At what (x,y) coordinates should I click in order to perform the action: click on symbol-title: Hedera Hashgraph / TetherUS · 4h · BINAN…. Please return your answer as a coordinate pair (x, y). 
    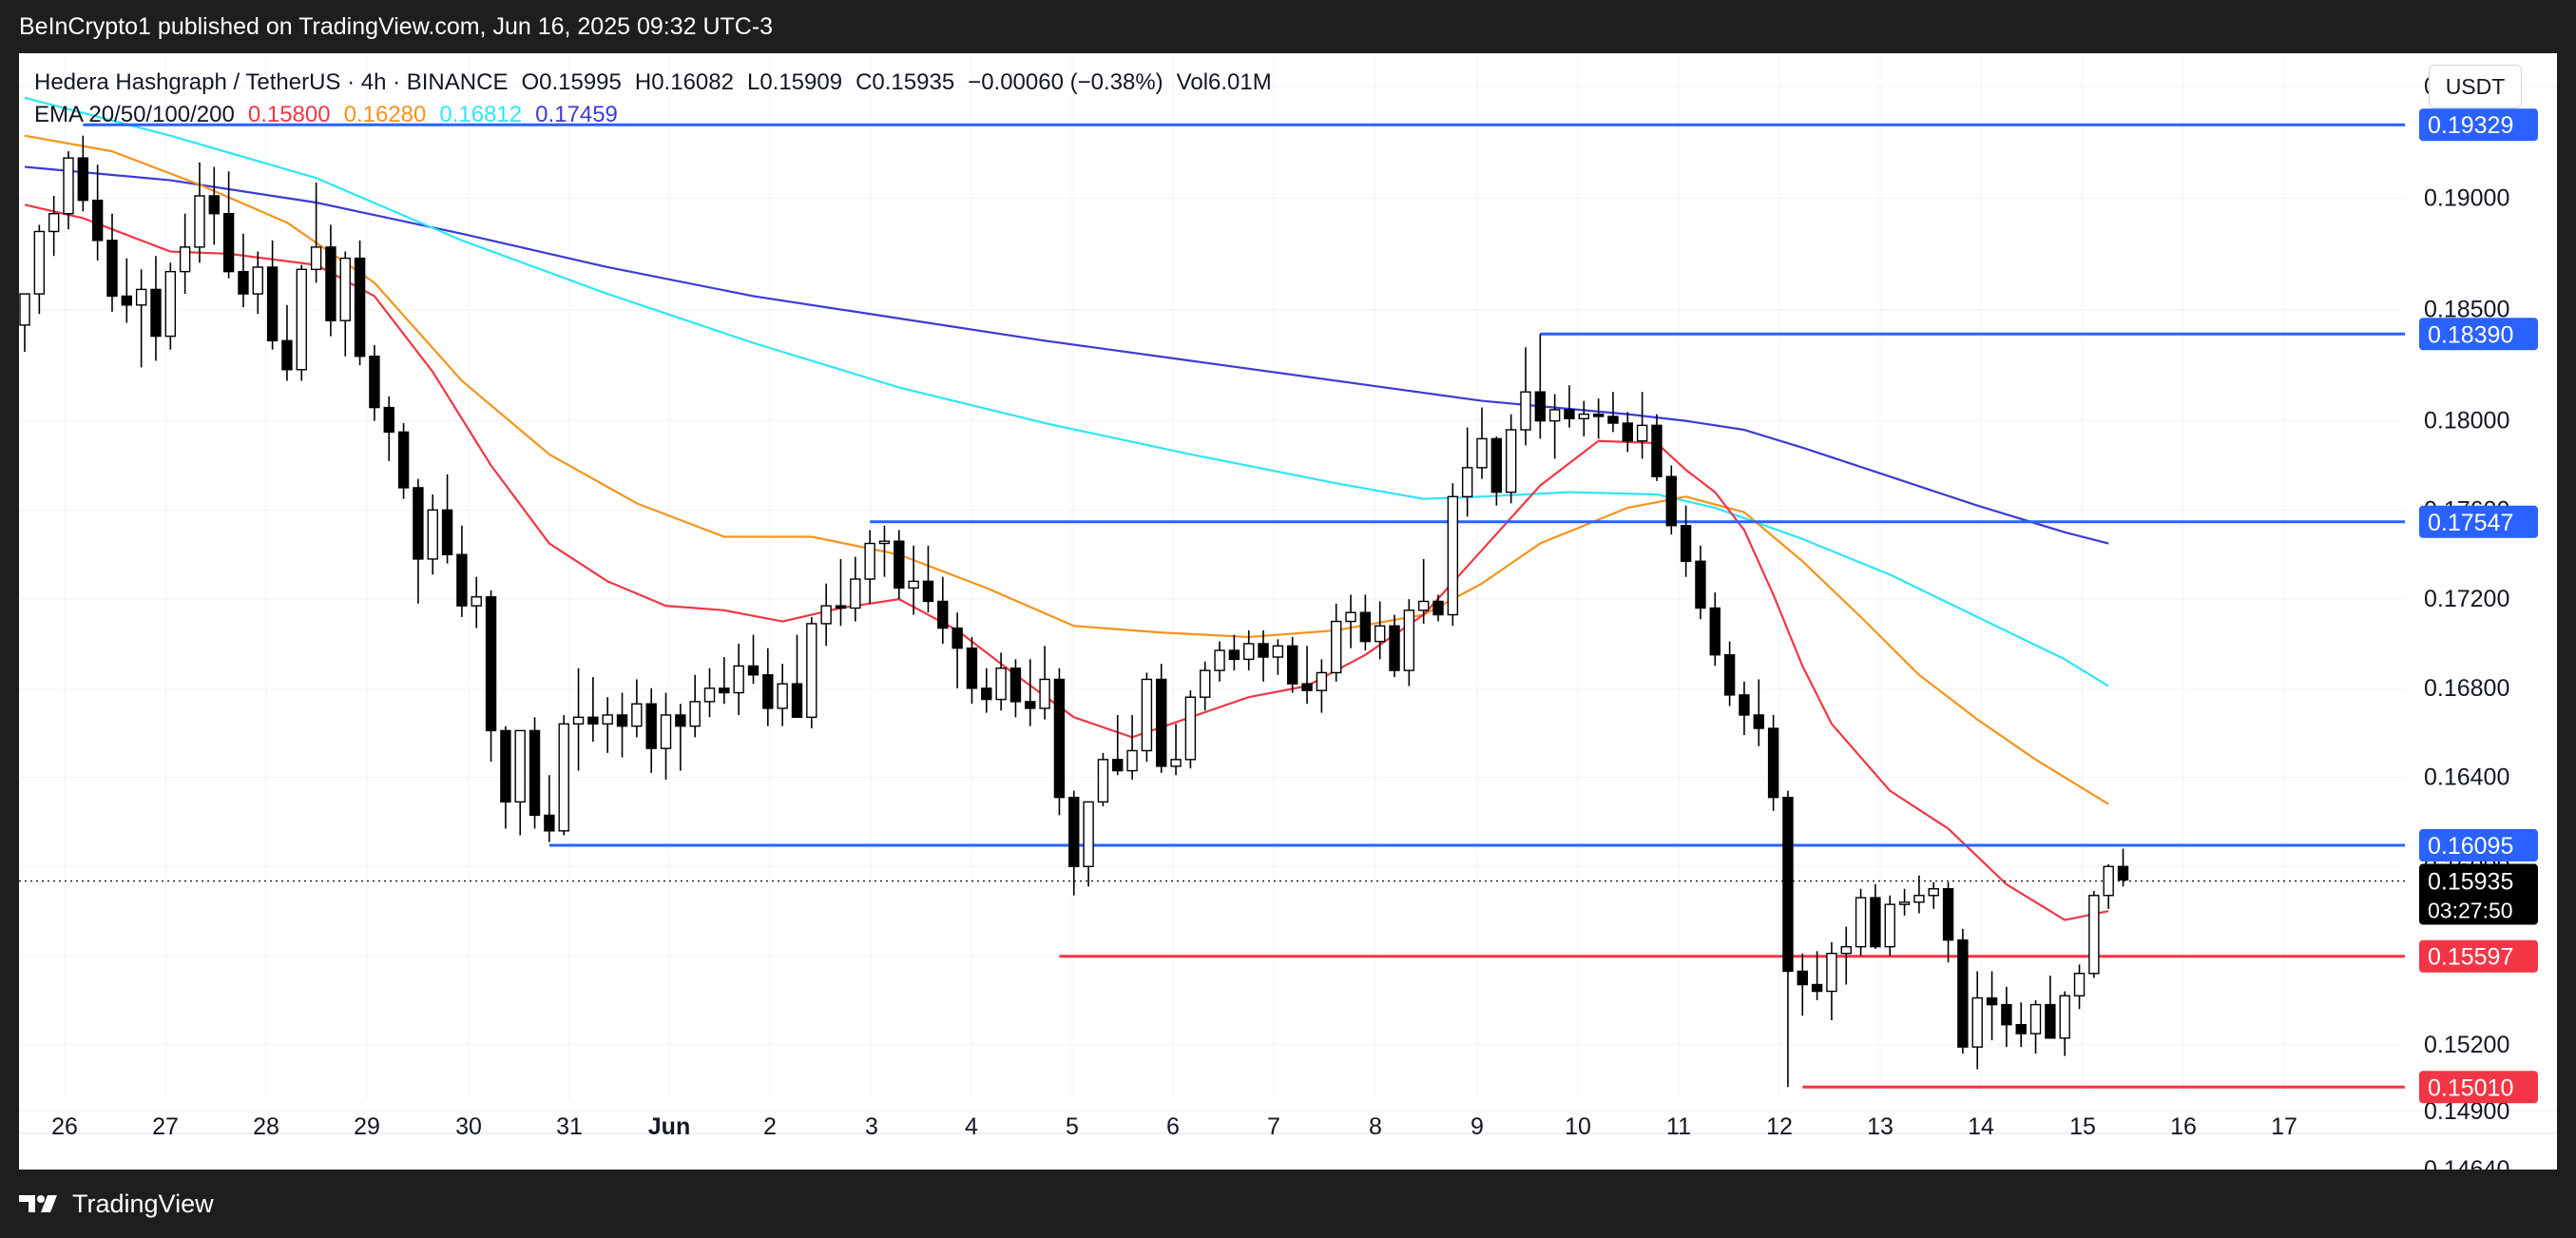
    Looking at the image, I should click on (271, 82).